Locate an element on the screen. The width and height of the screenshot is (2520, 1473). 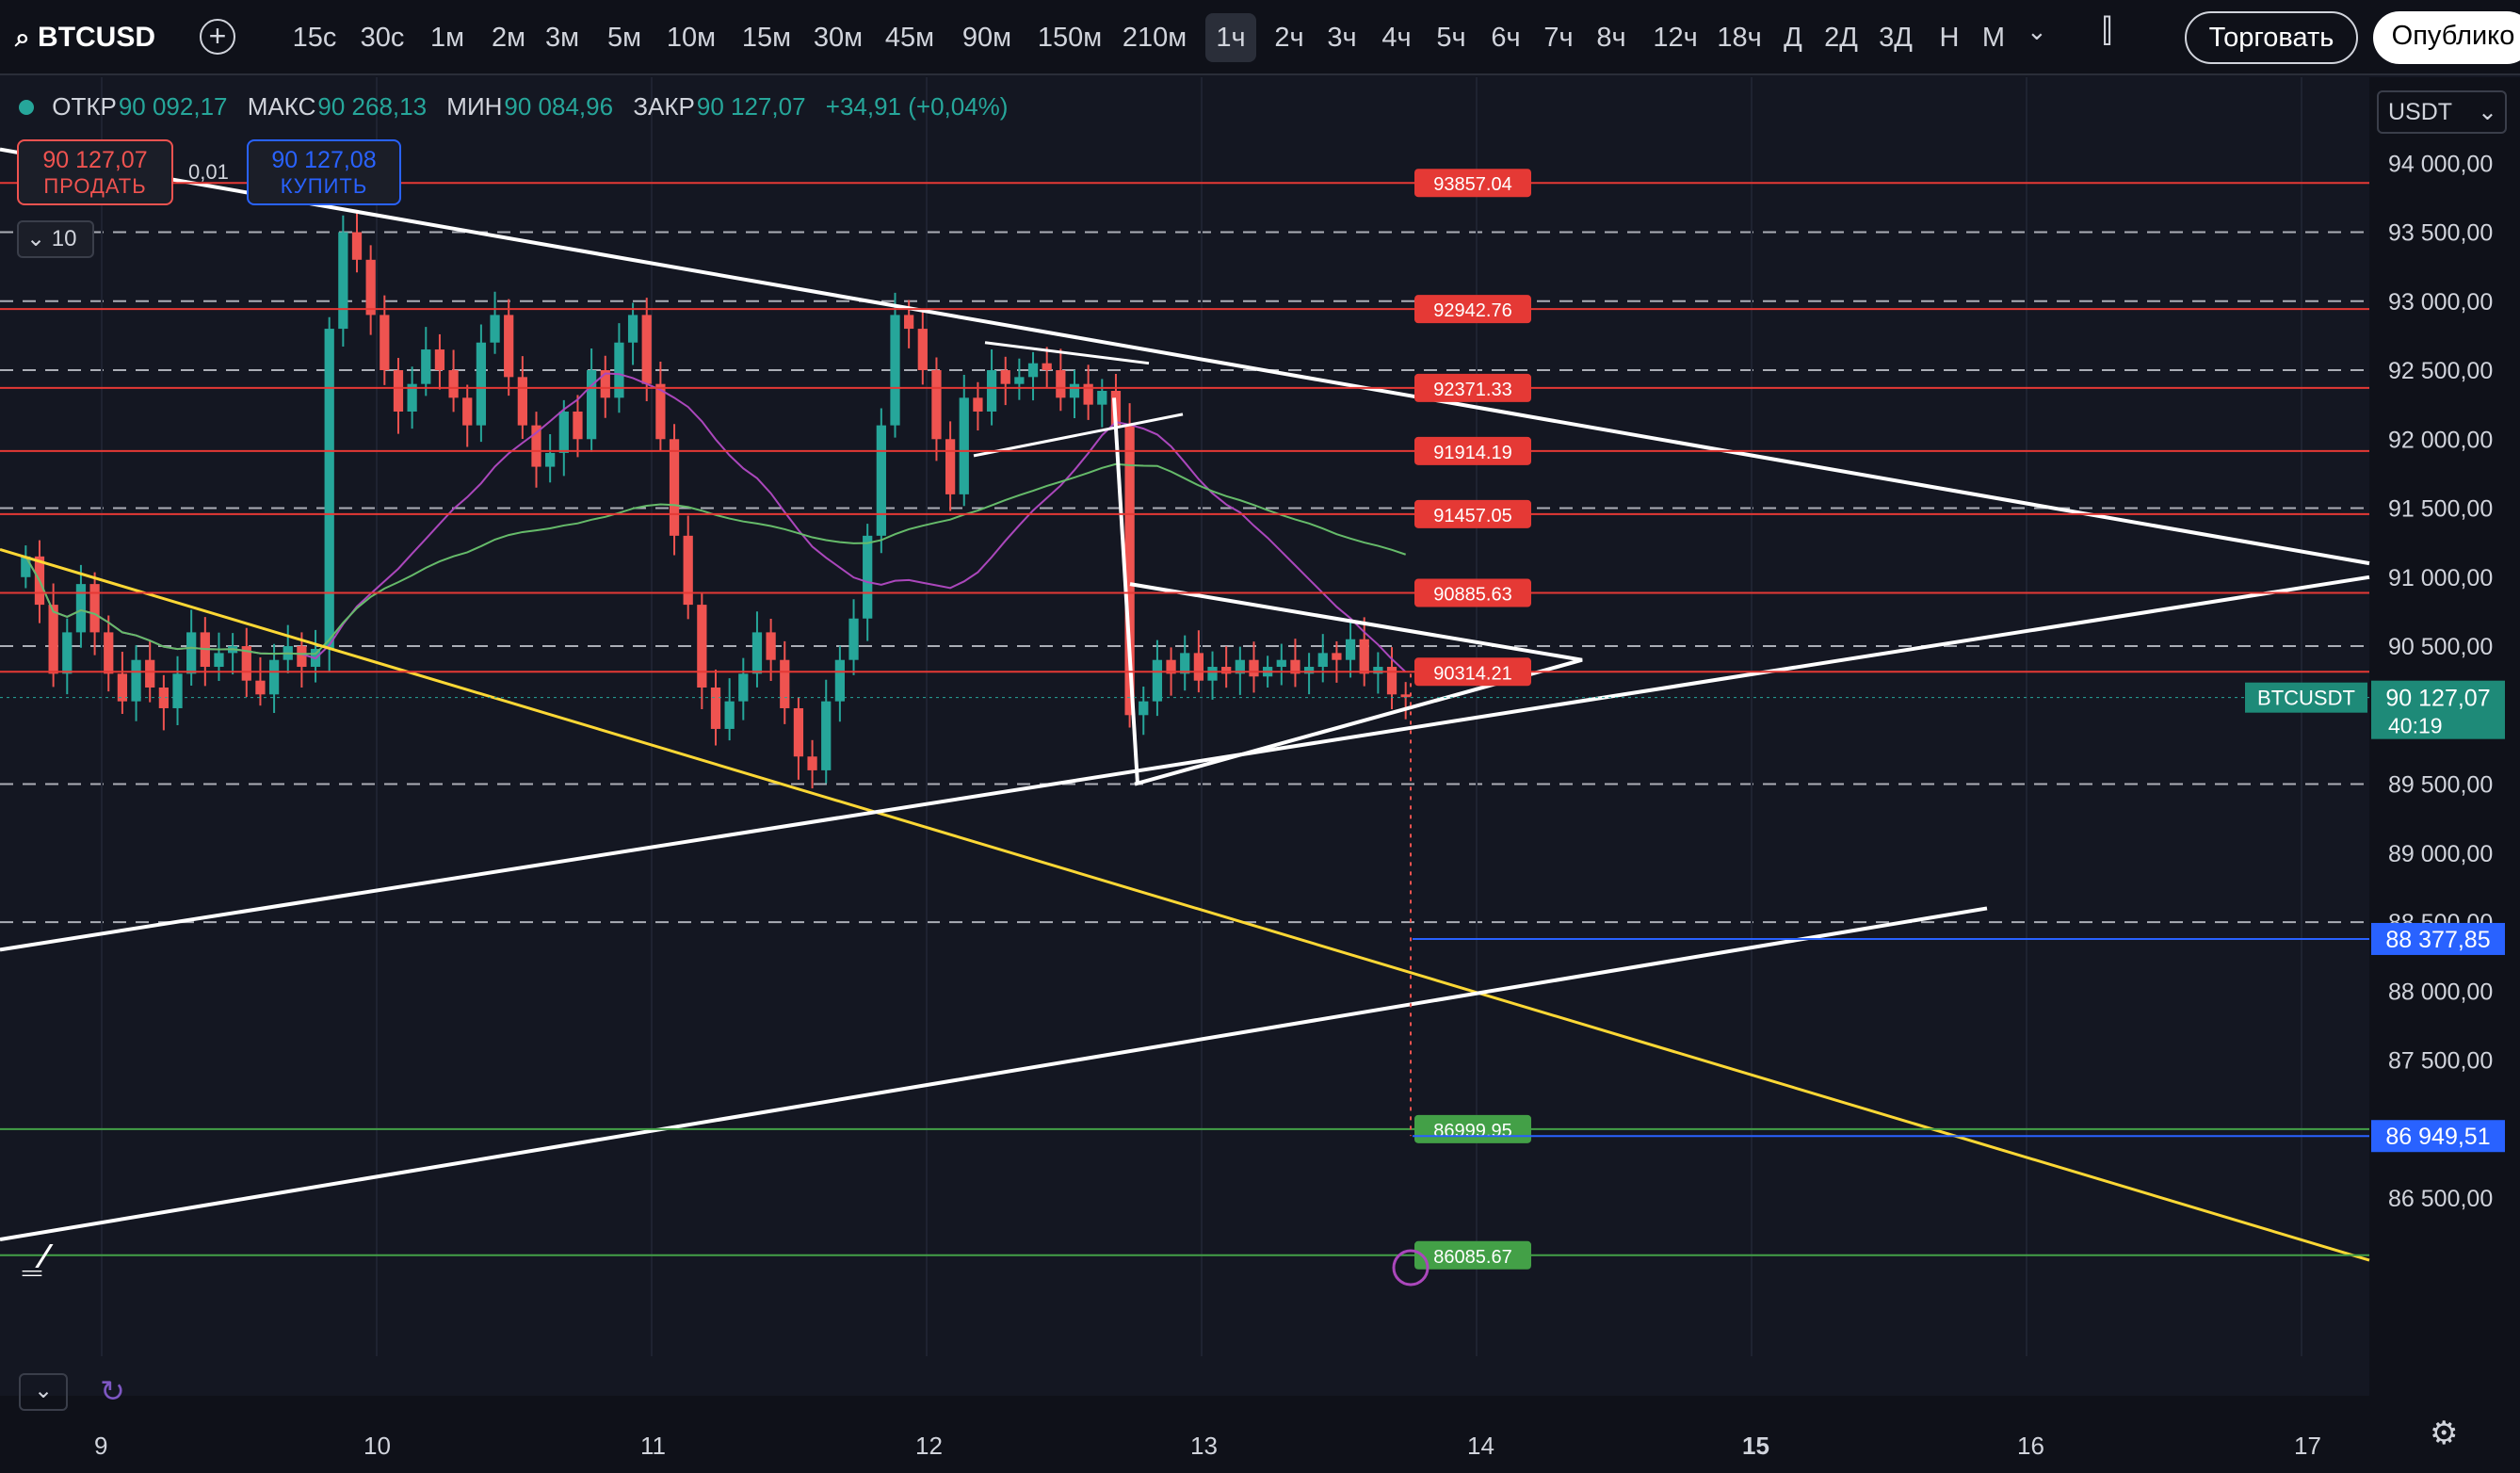
close-value: 90 127,07 is located at coordinates (751, 106).